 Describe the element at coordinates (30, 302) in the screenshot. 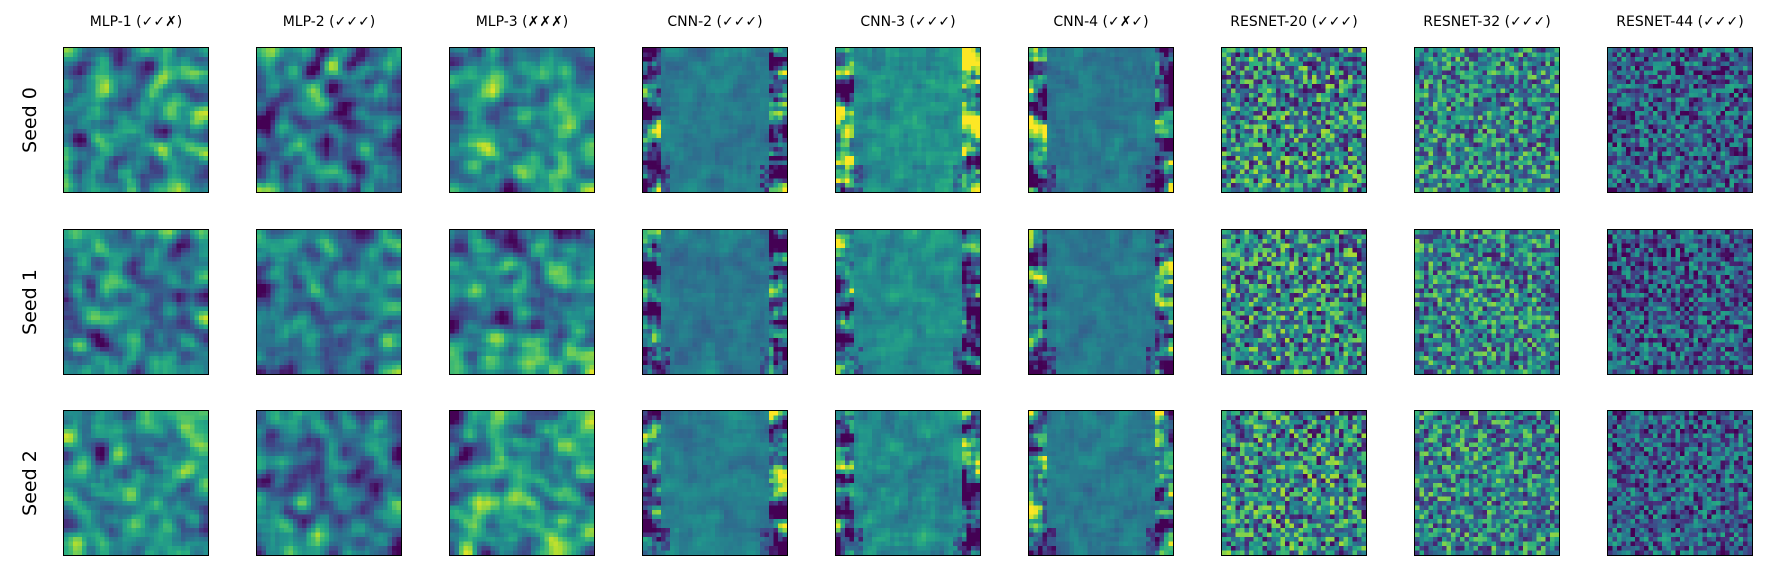

I see `row-label: Seed 1` at that location.